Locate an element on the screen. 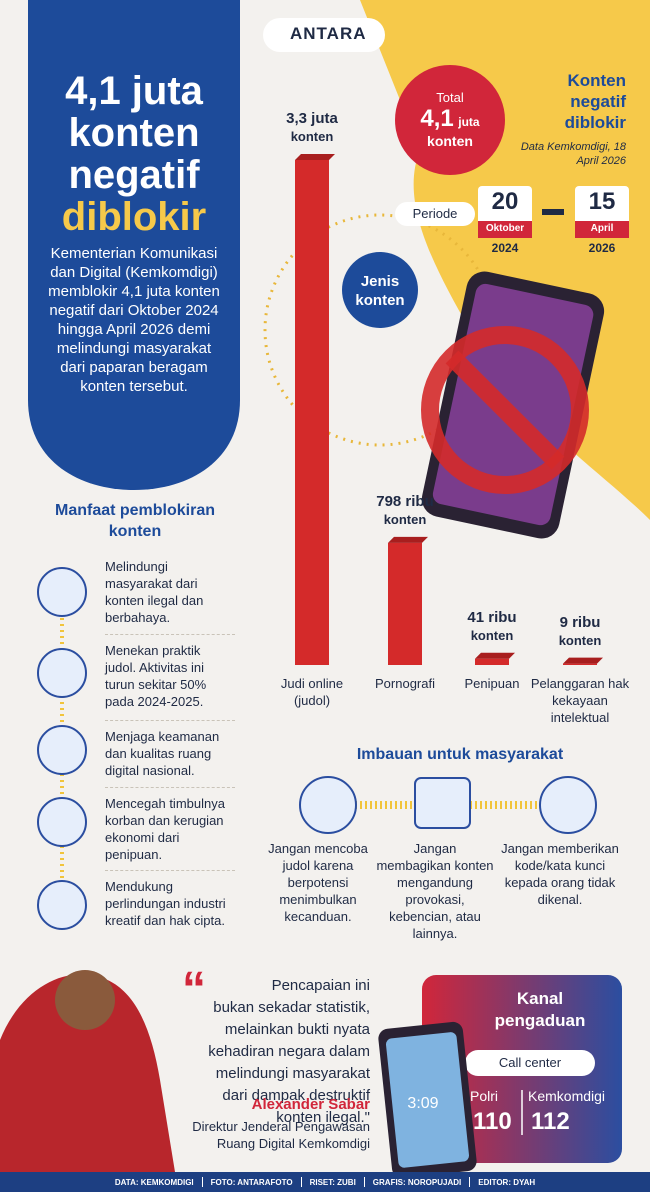  logo-pill is located at coordinates (324, 35).